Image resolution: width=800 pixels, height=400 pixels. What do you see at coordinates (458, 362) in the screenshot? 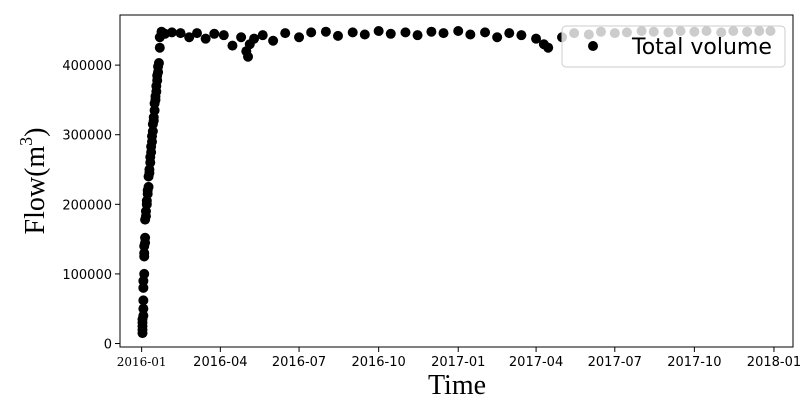
I see `x-tick-label: 2017-01` at bounding box center [458, 362].